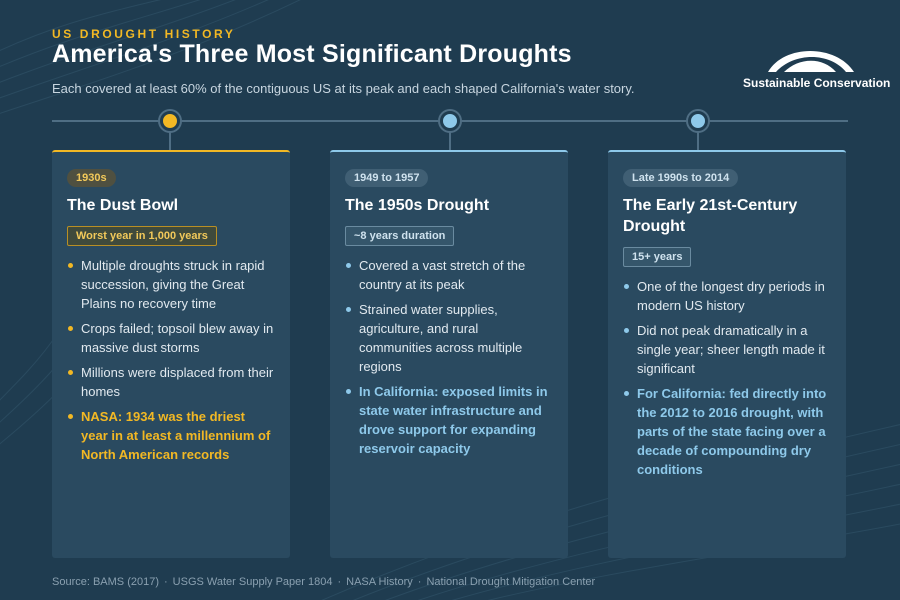 This screenshot has width=900, height=600. What do you see at coordinates (387, 178) in the screenshot?
I see `period-pill: 1949 to 1957` at bounding box center [387, 178].